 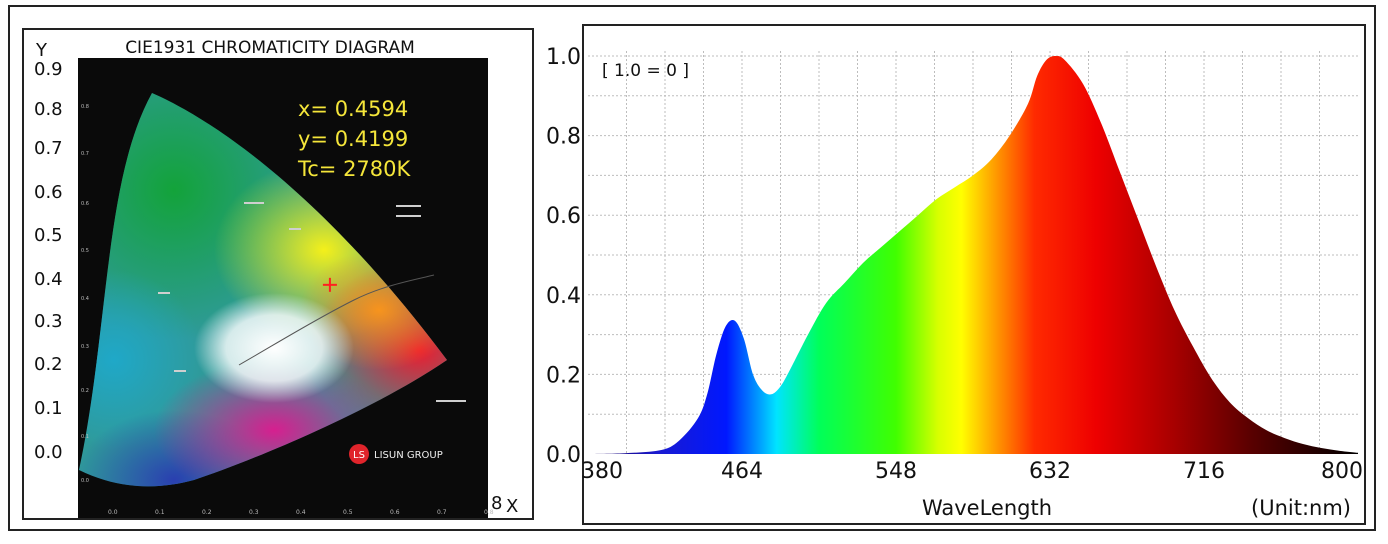 I want to click on inner-x-tick: 0.6, so click(x=395, y=512).